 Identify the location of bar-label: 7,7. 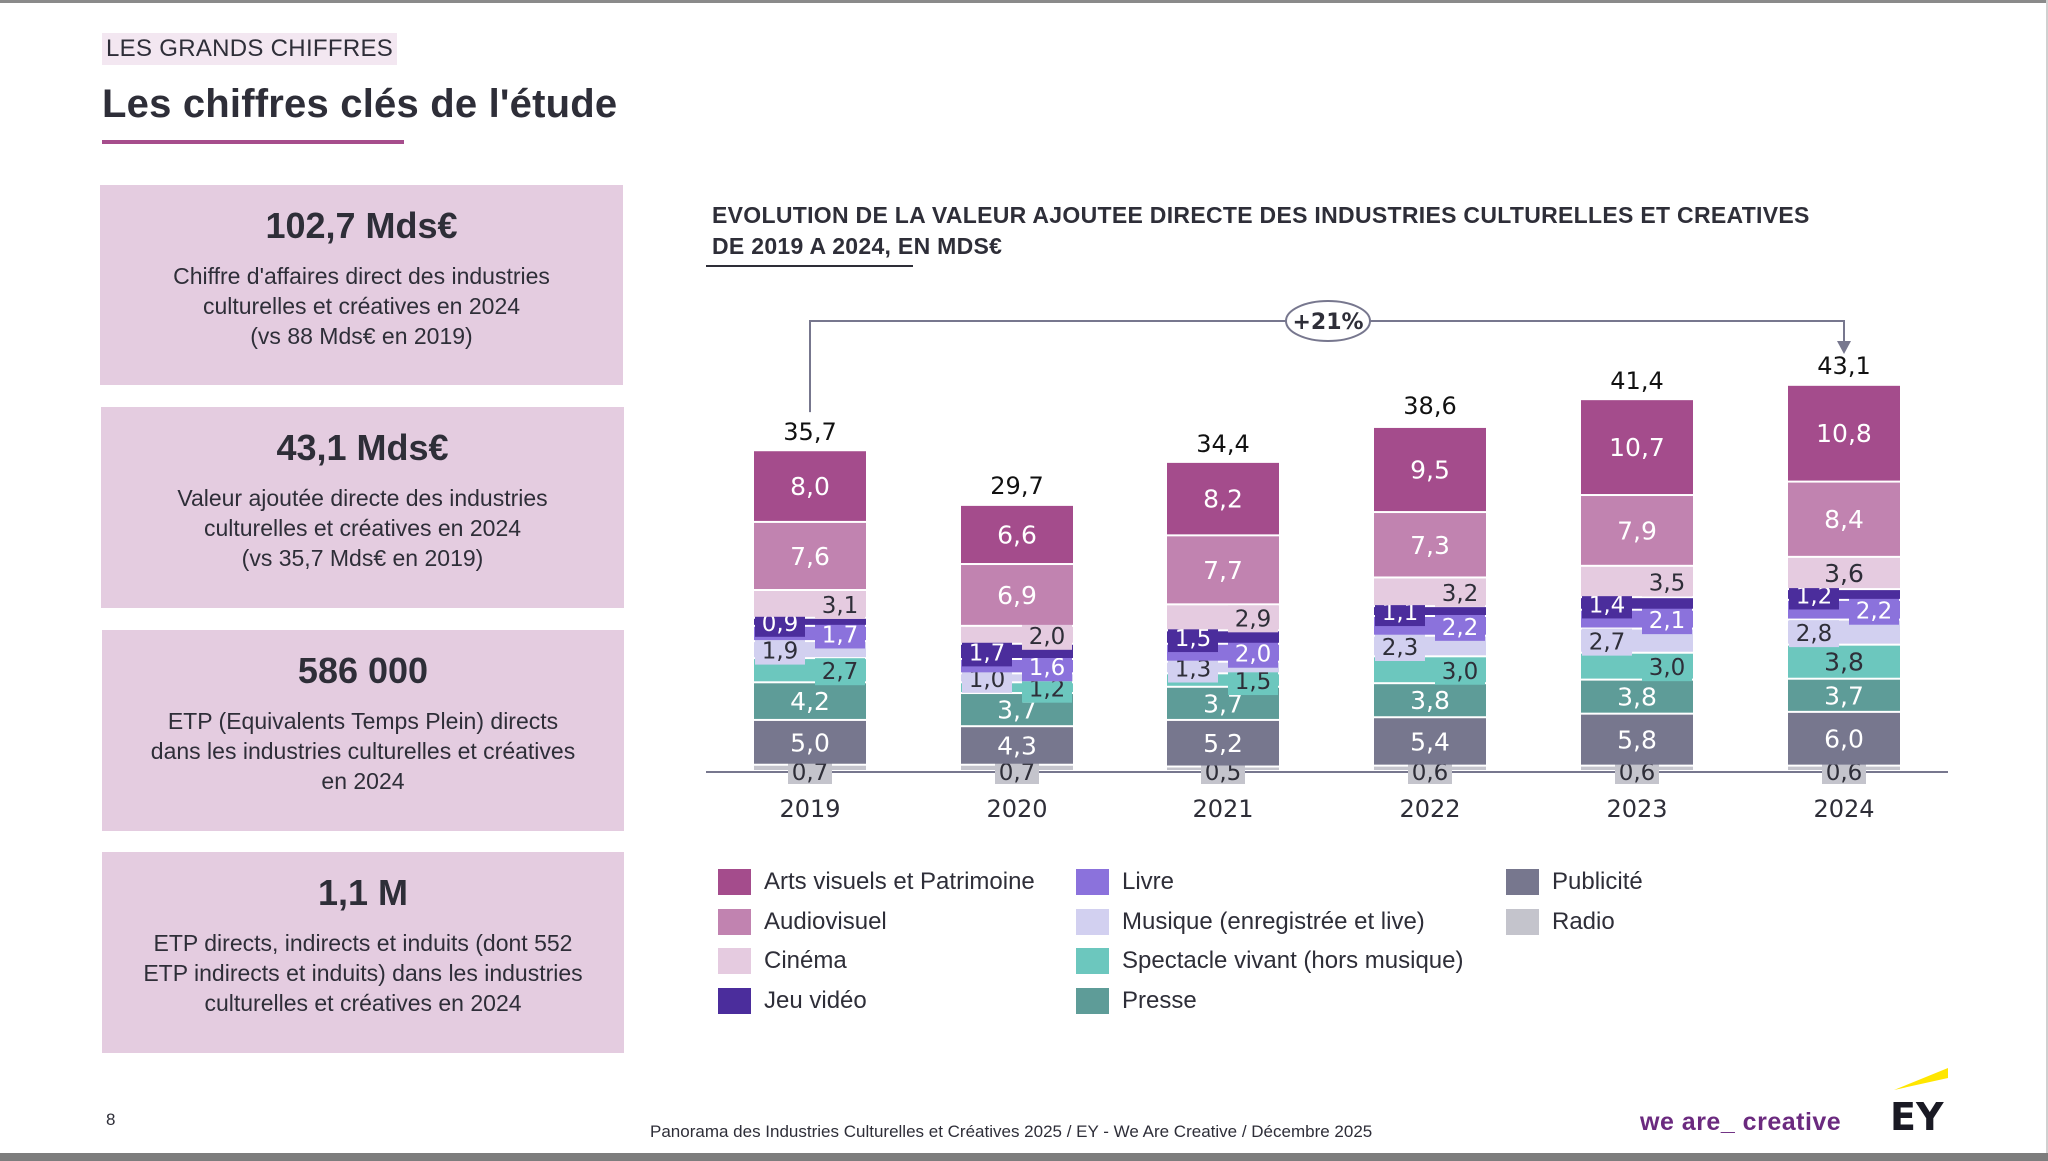
(1223, 570).